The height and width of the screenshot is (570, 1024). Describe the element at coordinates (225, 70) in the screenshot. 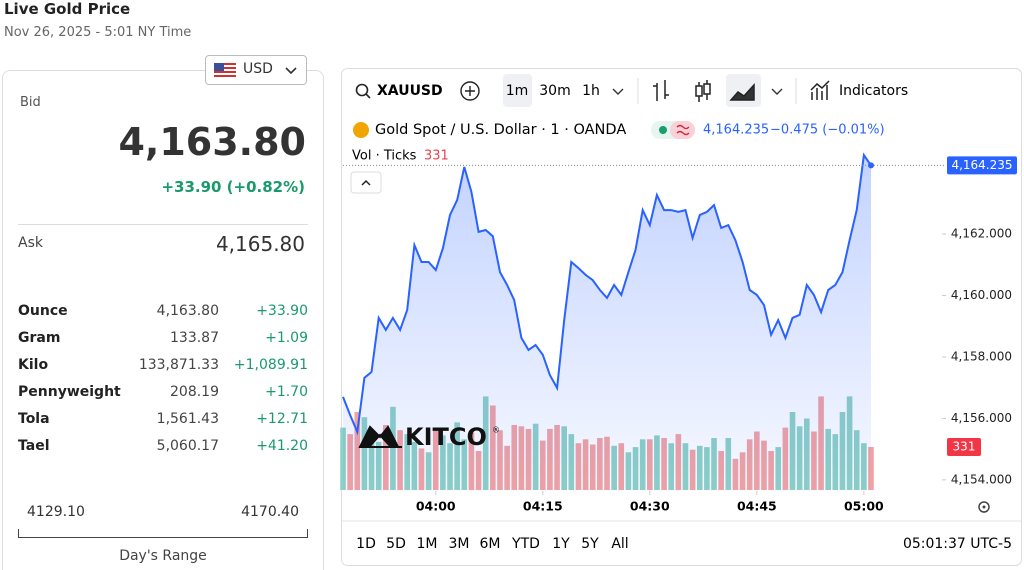

I see `flag-icon` at that location.